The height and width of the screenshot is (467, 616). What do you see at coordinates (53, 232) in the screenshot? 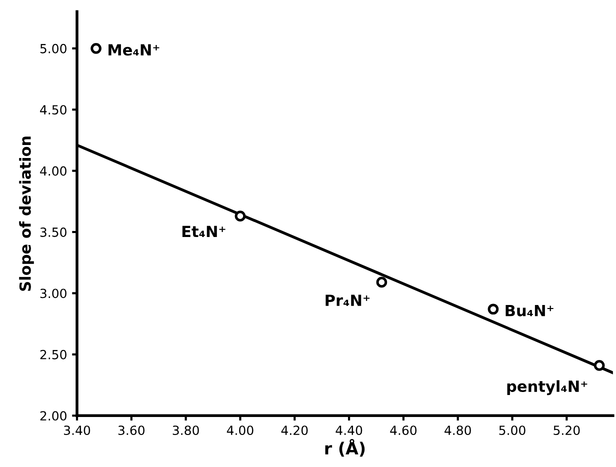
I see `y-tick-label: 3.50` at bounding box center [53, 232].